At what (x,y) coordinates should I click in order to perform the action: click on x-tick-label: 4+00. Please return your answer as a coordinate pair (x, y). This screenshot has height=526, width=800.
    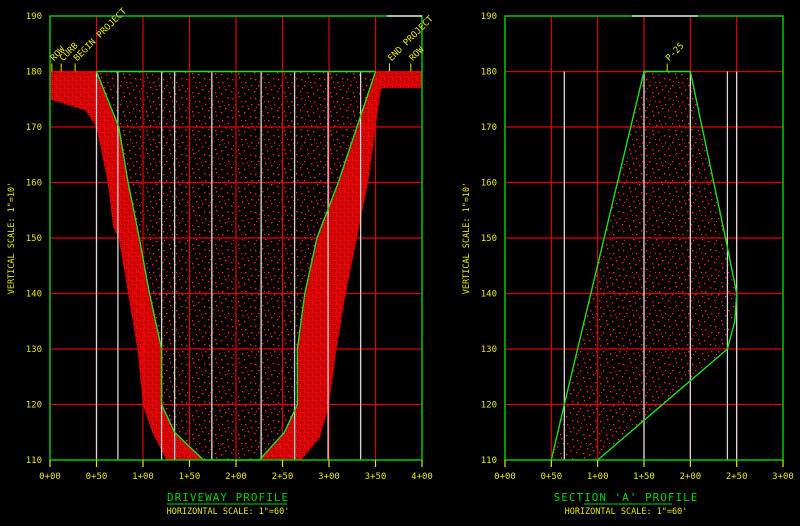
    Looking at the image, I should click on (422, 477).